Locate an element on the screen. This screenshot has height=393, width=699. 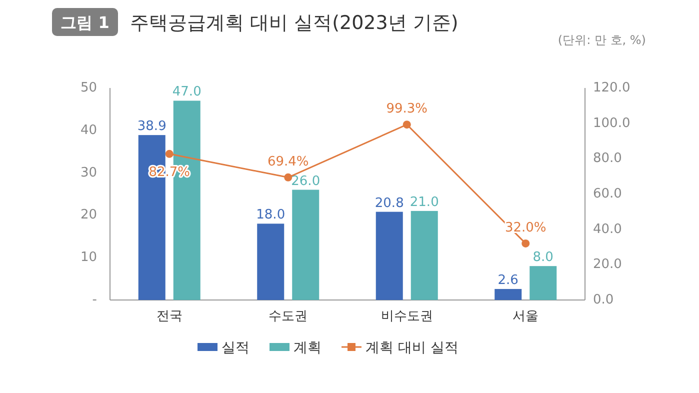
data-label: 69.4% is located at coordinates (288, 162).